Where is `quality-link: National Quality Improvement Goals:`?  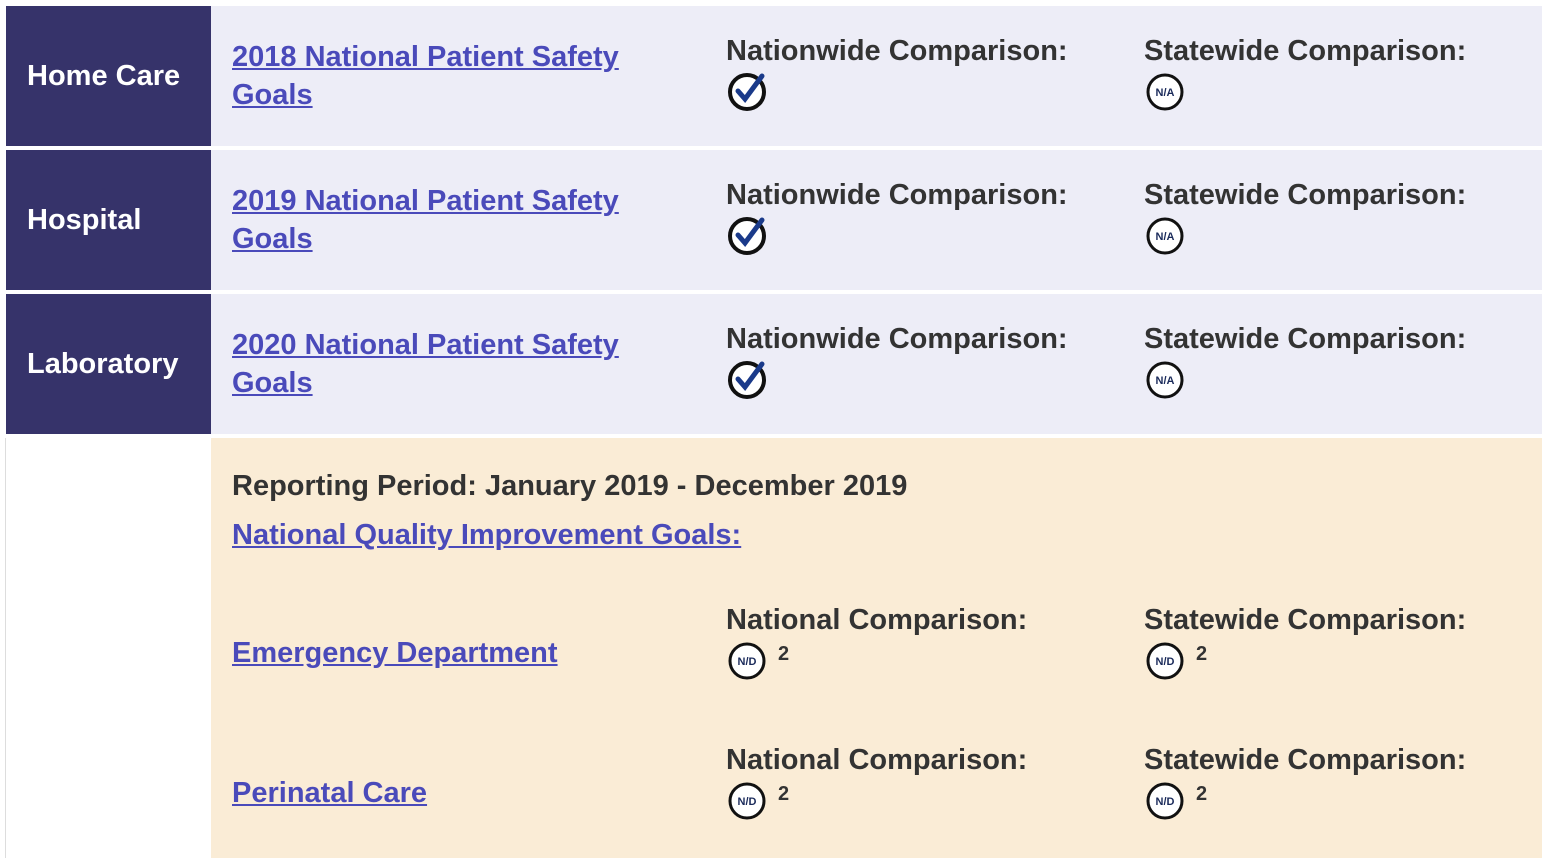 quality-link: National Quality Improvement Goals: is located at coordinates (487, 535).